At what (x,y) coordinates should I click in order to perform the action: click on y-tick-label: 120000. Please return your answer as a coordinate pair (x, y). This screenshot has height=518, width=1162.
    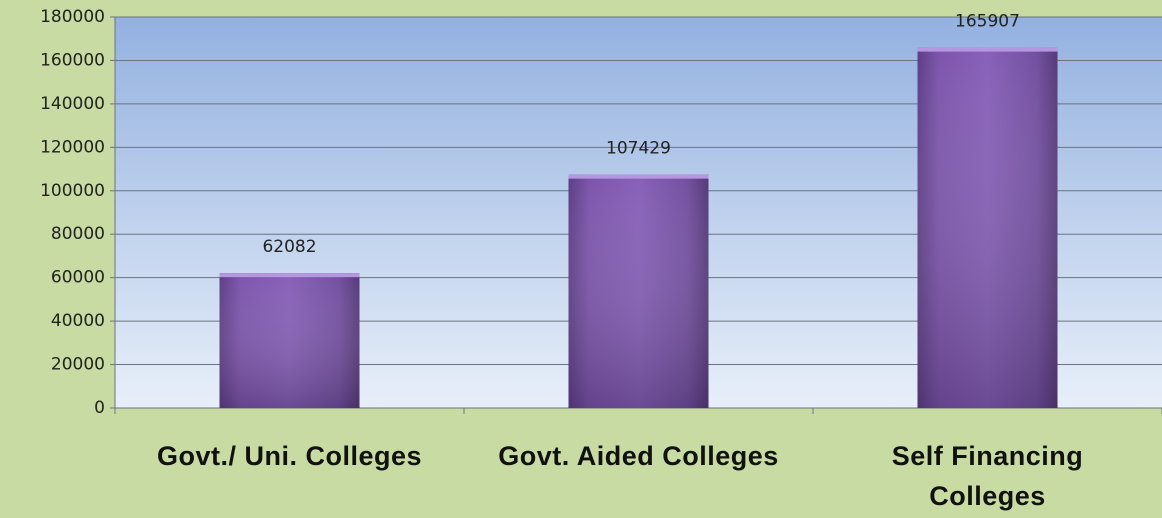
    Looking at the image, I should click on (72, 147).